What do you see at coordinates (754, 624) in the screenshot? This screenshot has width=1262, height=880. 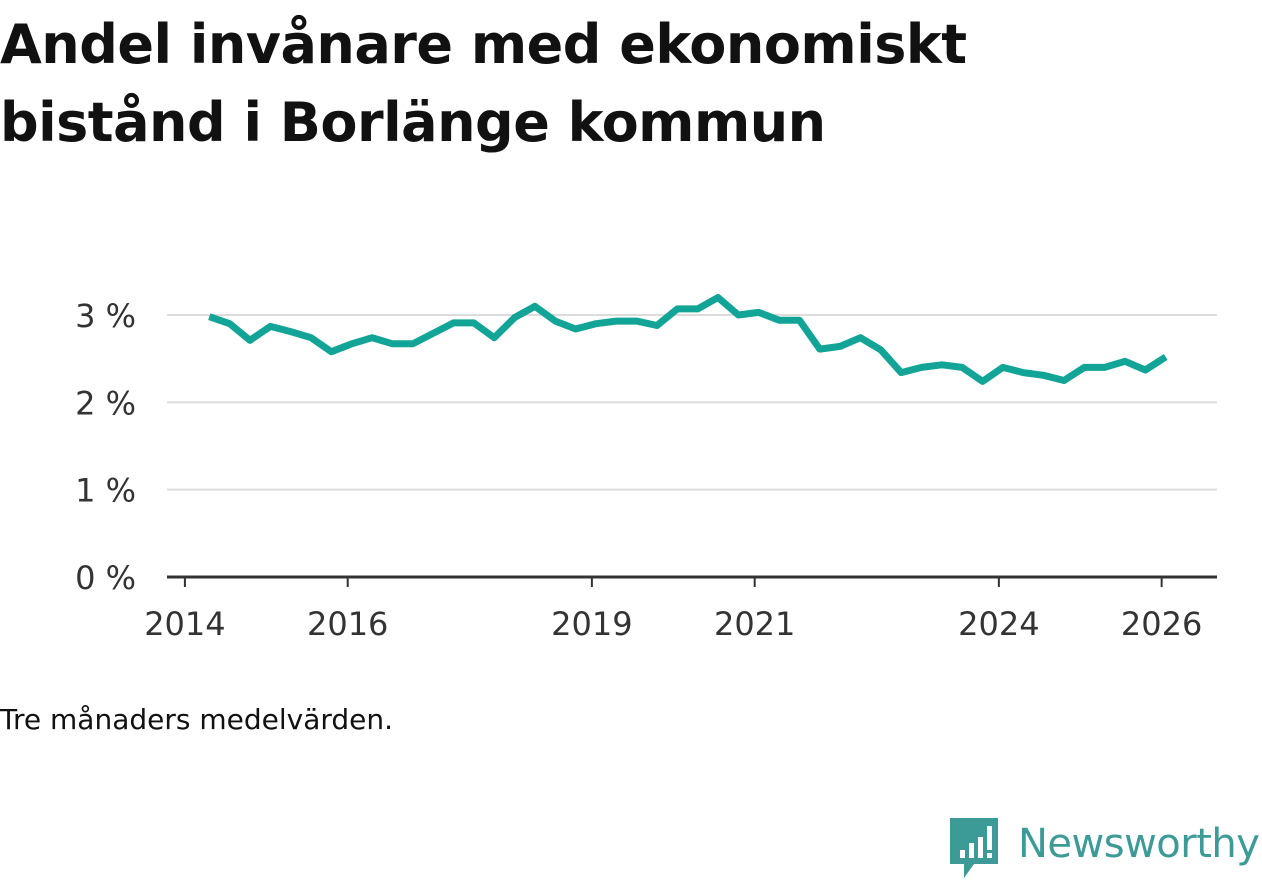 I see `x-tick-label: 2021` at bounding box center [754, 624].